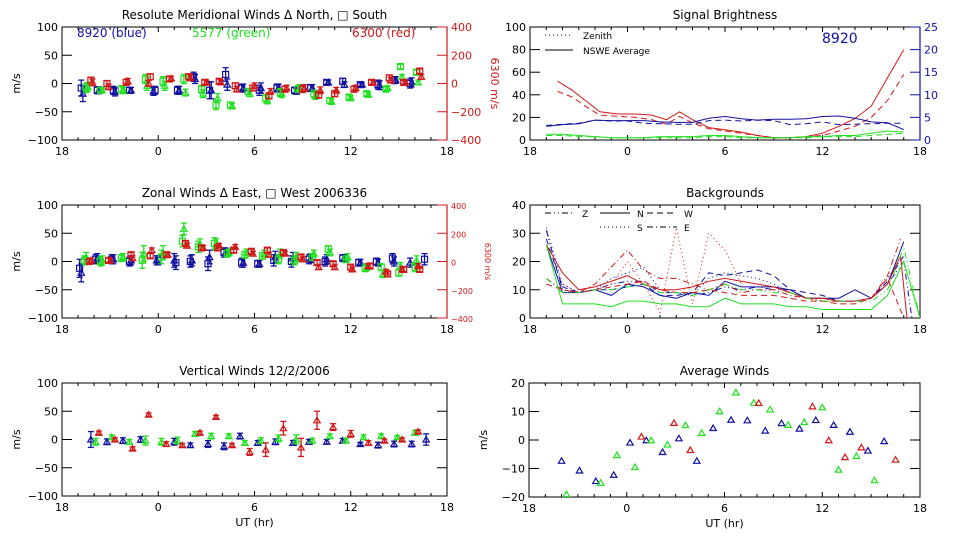 The image size is (960, 540). Describe the element at coordinates (513, 469) in the screenshot. I see `y-tick-label: −10` at that location.